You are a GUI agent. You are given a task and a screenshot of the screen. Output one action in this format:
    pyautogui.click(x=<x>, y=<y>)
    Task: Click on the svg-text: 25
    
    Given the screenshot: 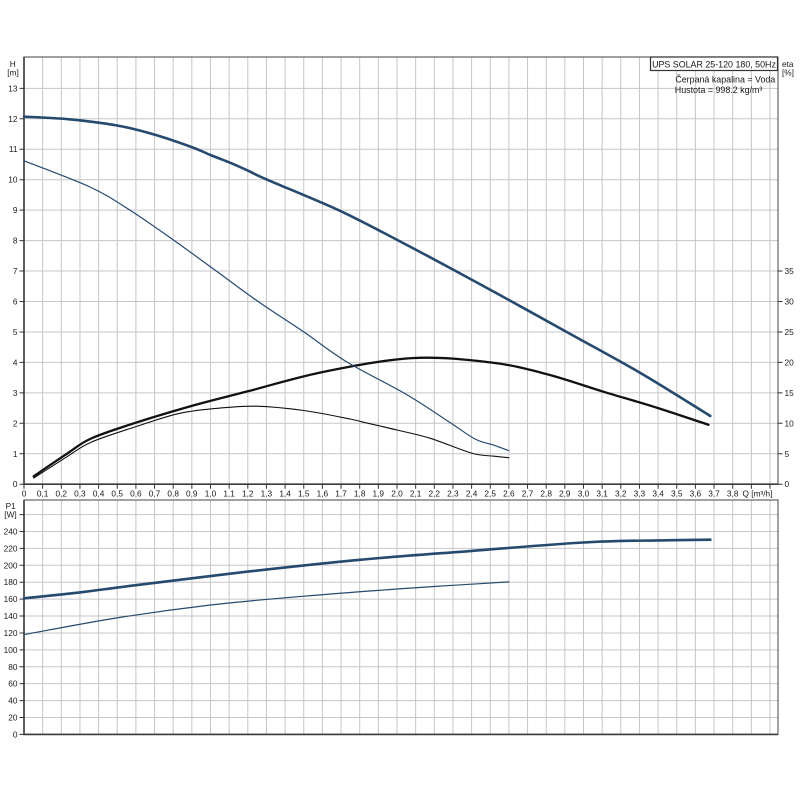 What is the action you would take?
    pyautogui.click(x=790, y=332)
    